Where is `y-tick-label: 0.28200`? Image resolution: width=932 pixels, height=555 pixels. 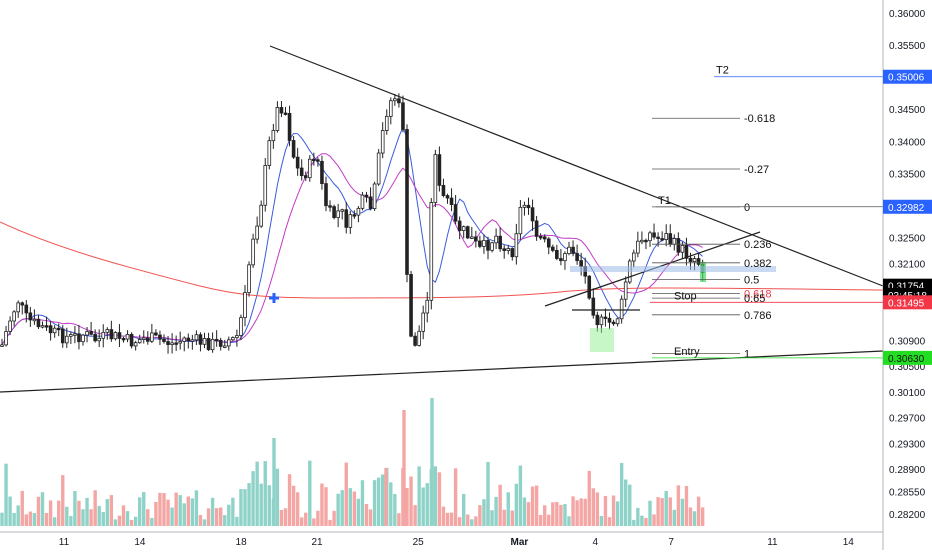 y-tick-label: 0.28200 is located at coordinates (907, 515).